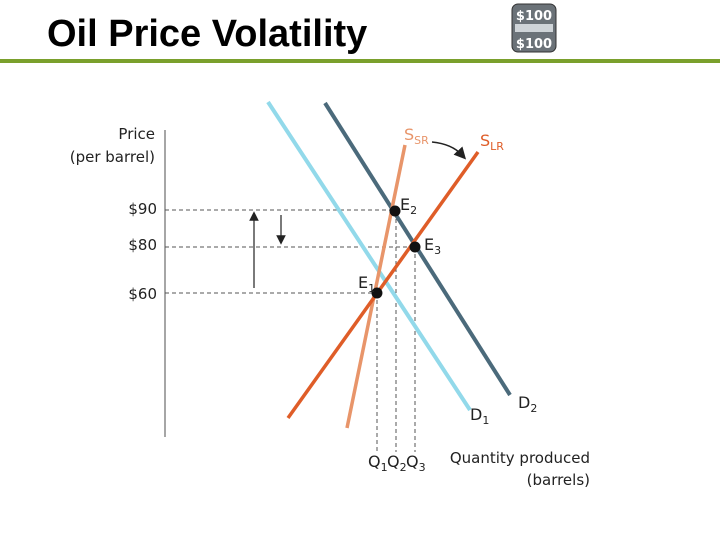  What do you see at coordinates (371, 288) in the screenshot?
I see `point-label-sub: 1` at bounding box center [371, 288].